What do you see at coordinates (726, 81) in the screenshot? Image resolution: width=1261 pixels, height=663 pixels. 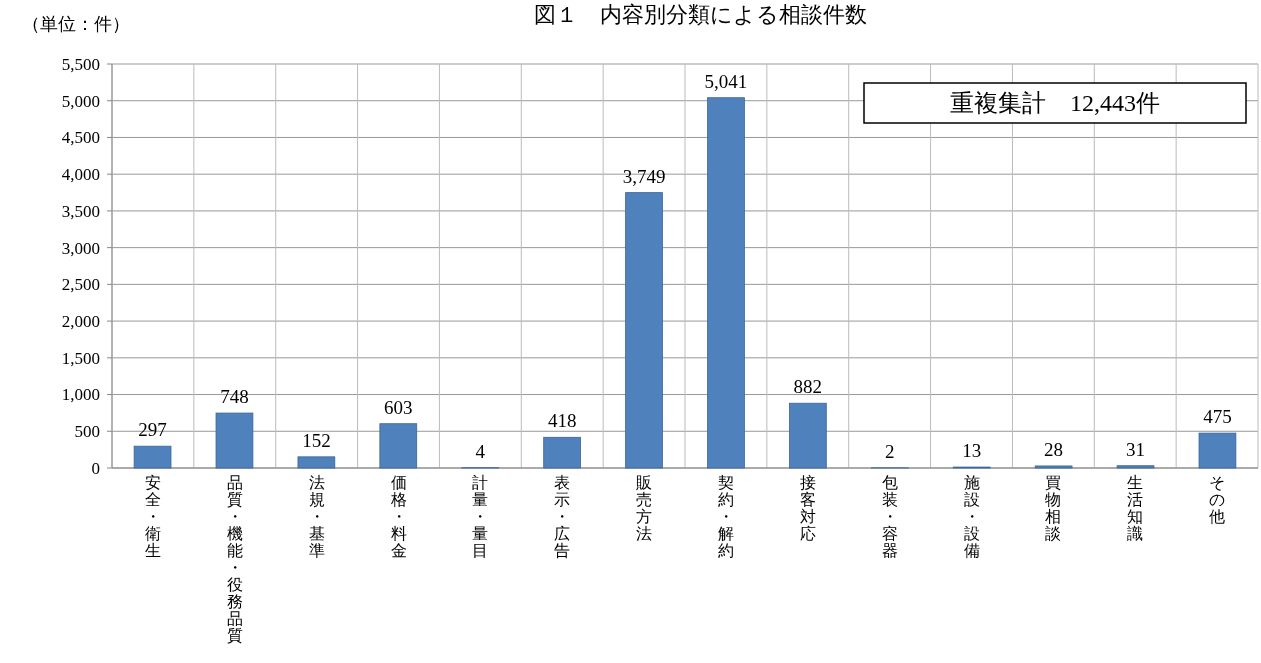 I see `data-label: 5,041` at bounding box center [726, 81].